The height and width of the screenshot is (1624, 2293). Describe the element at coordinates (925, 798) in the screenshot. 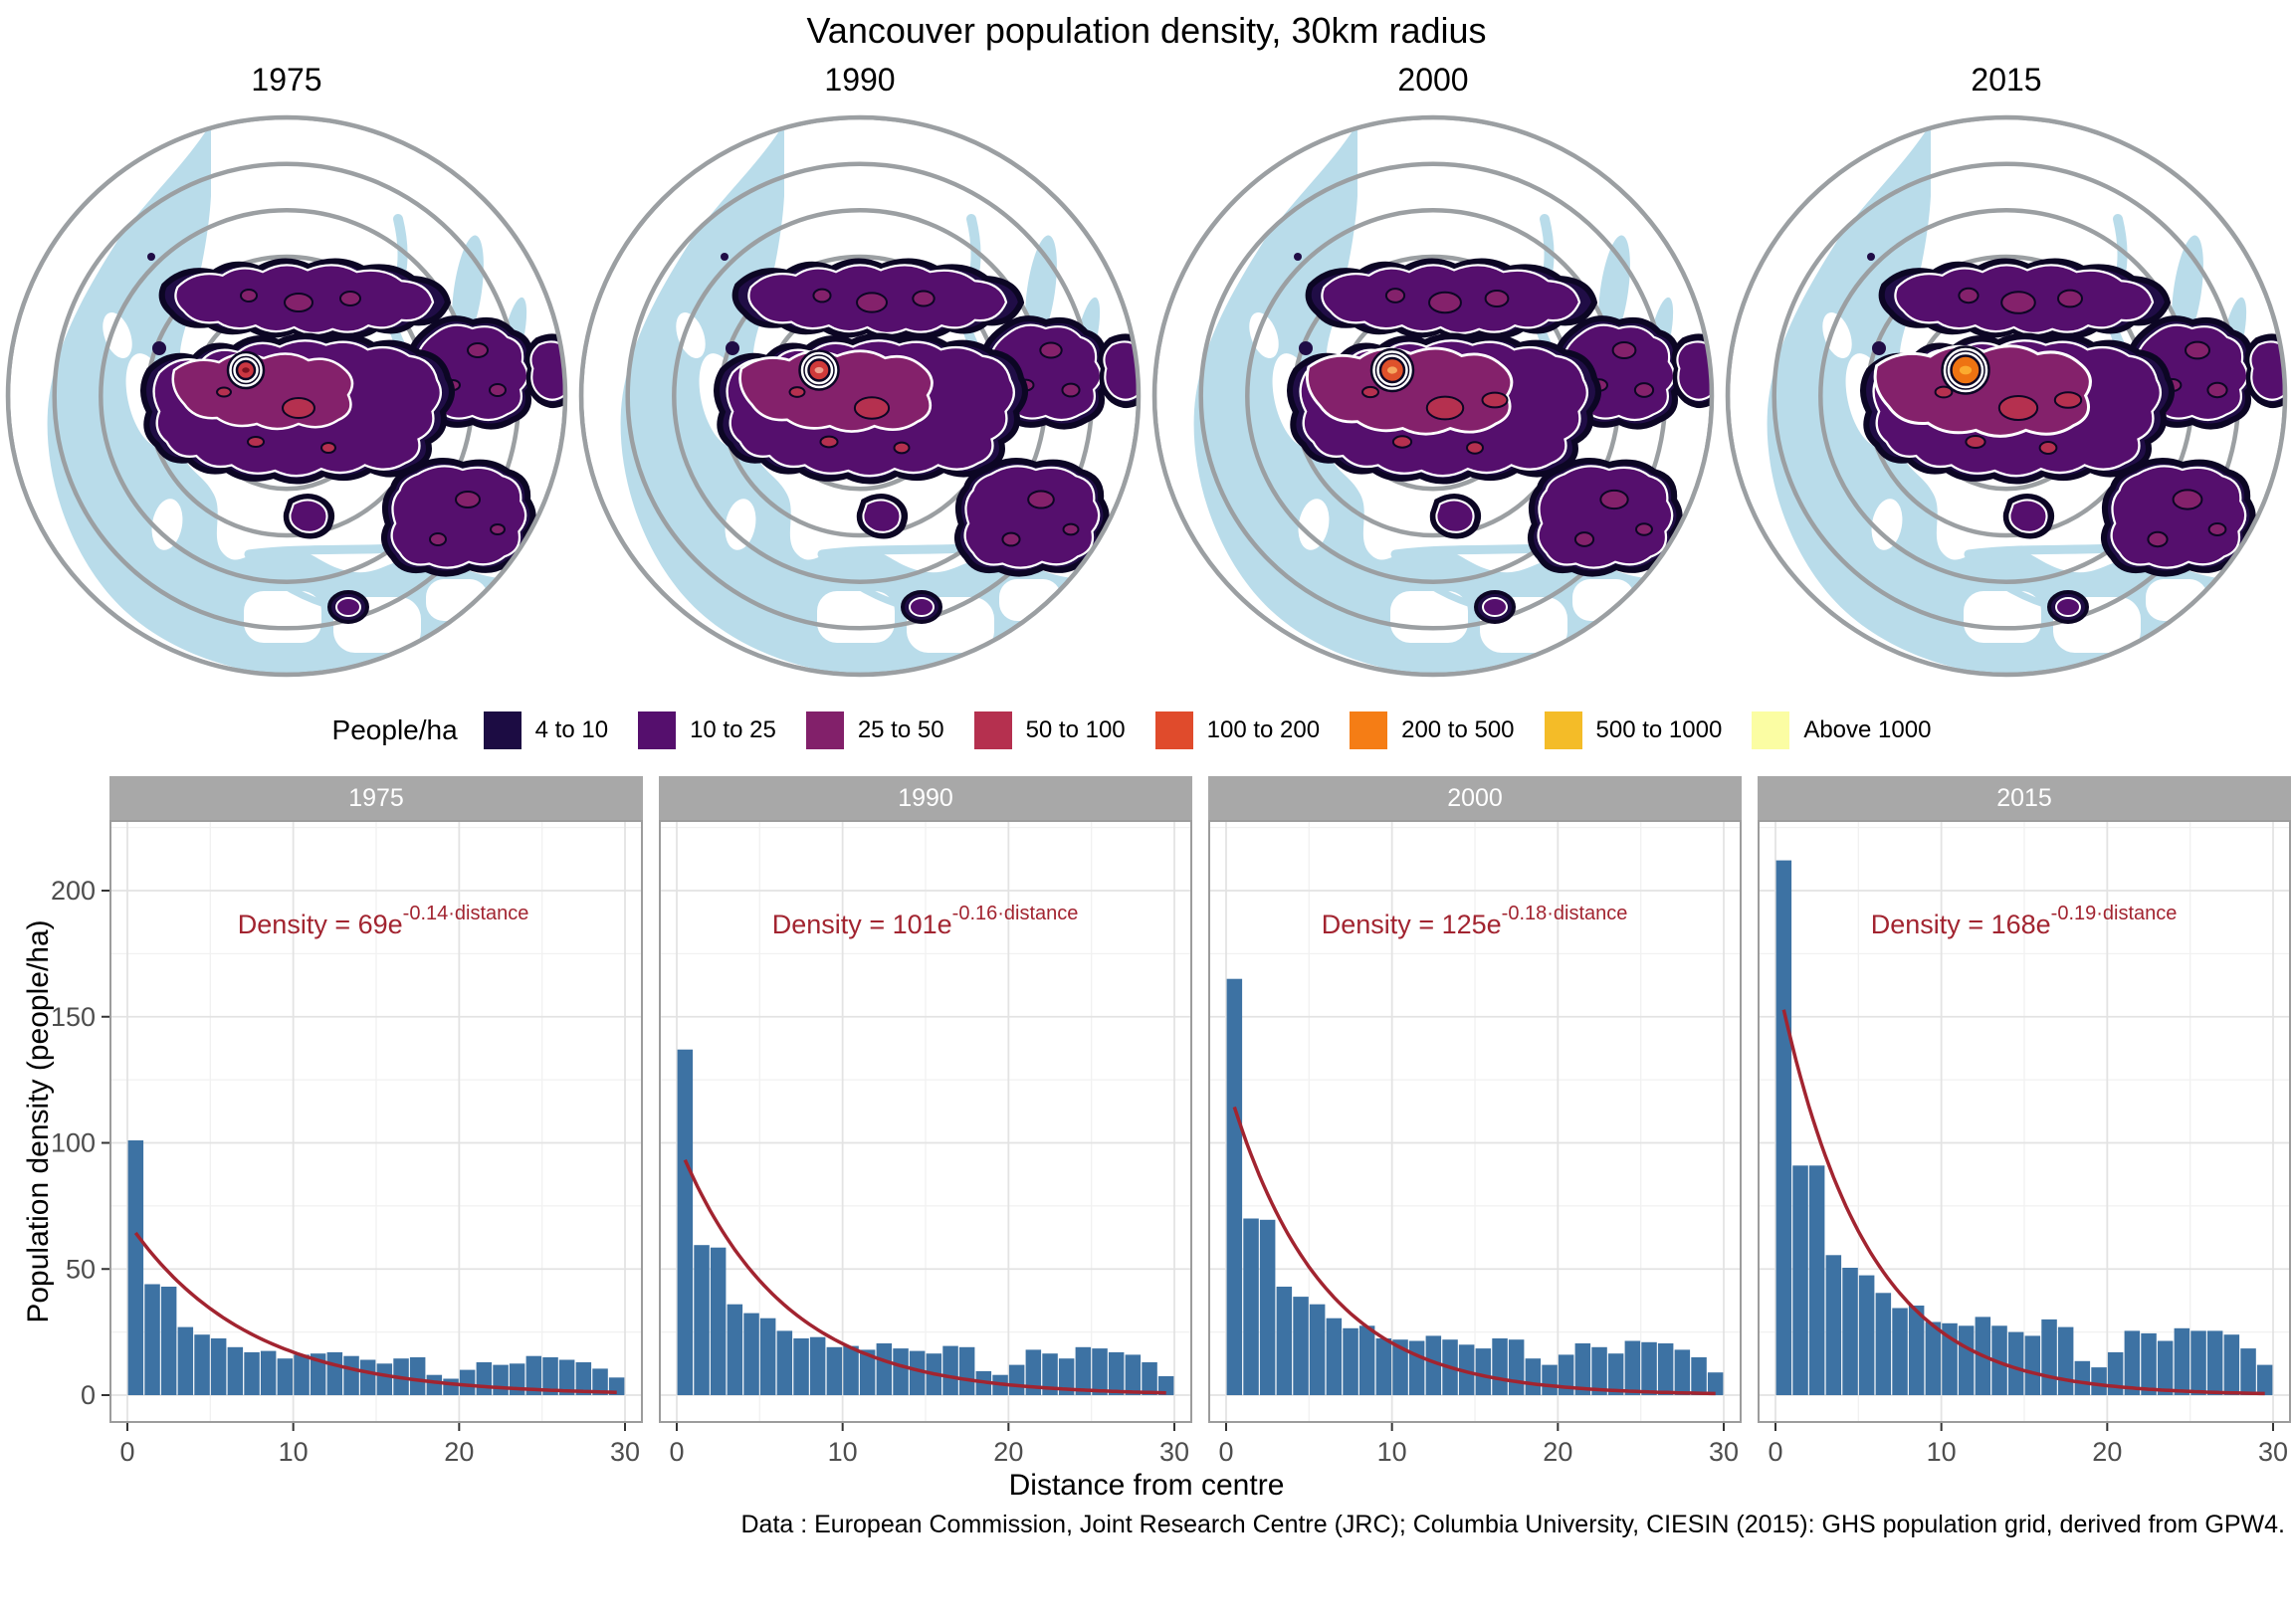

I see `facet-strip-label: 1990` at that location.